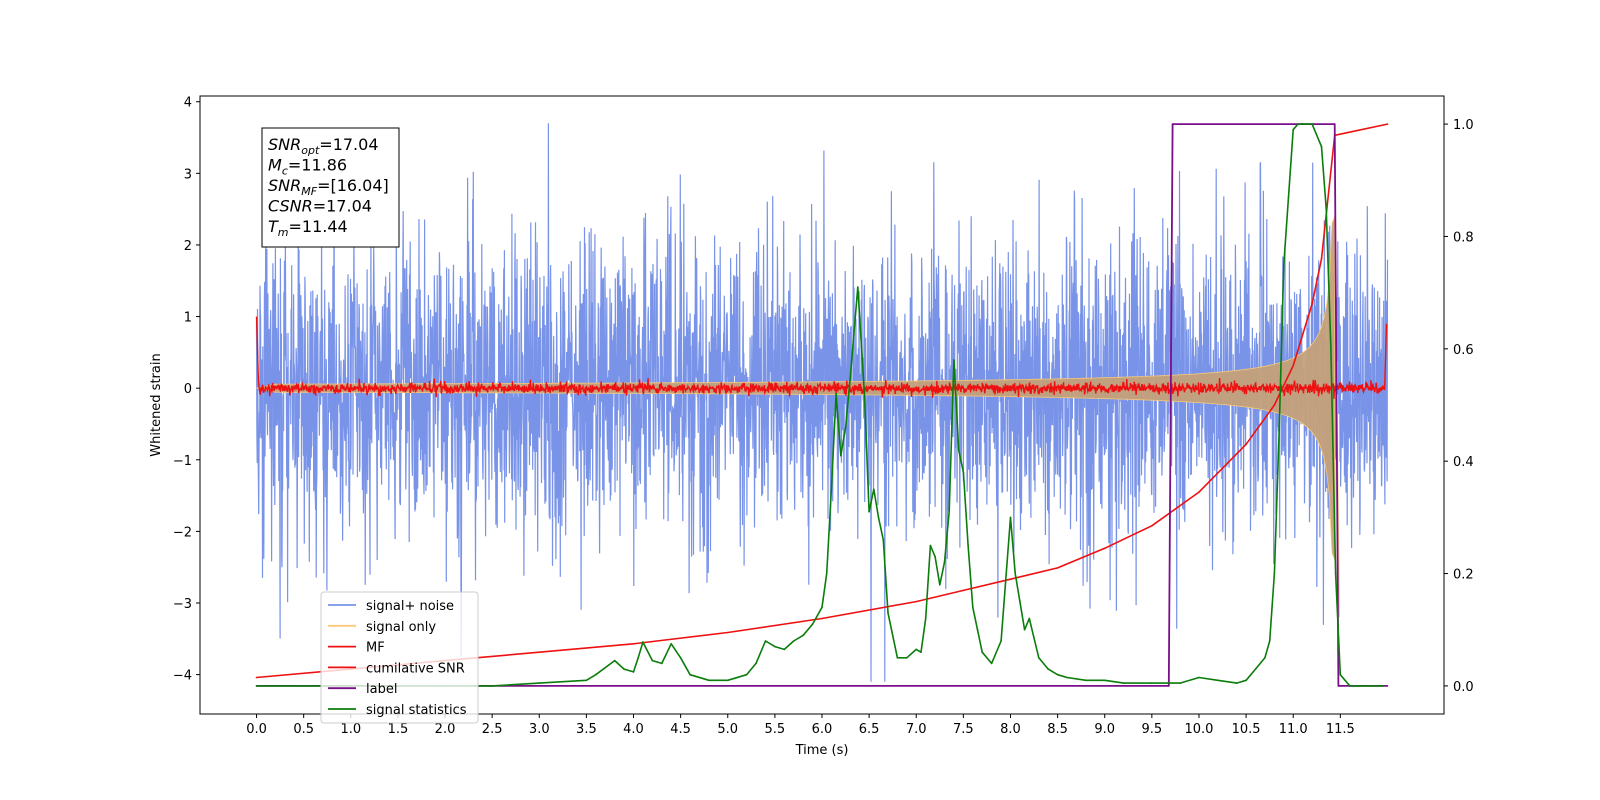 The width and height of the screenshot is (1600, 800). What do you see at coordinates (401, 627) in the screenshot?
I see `legend-entry-label: signal only` at bounding box center [401, 627].